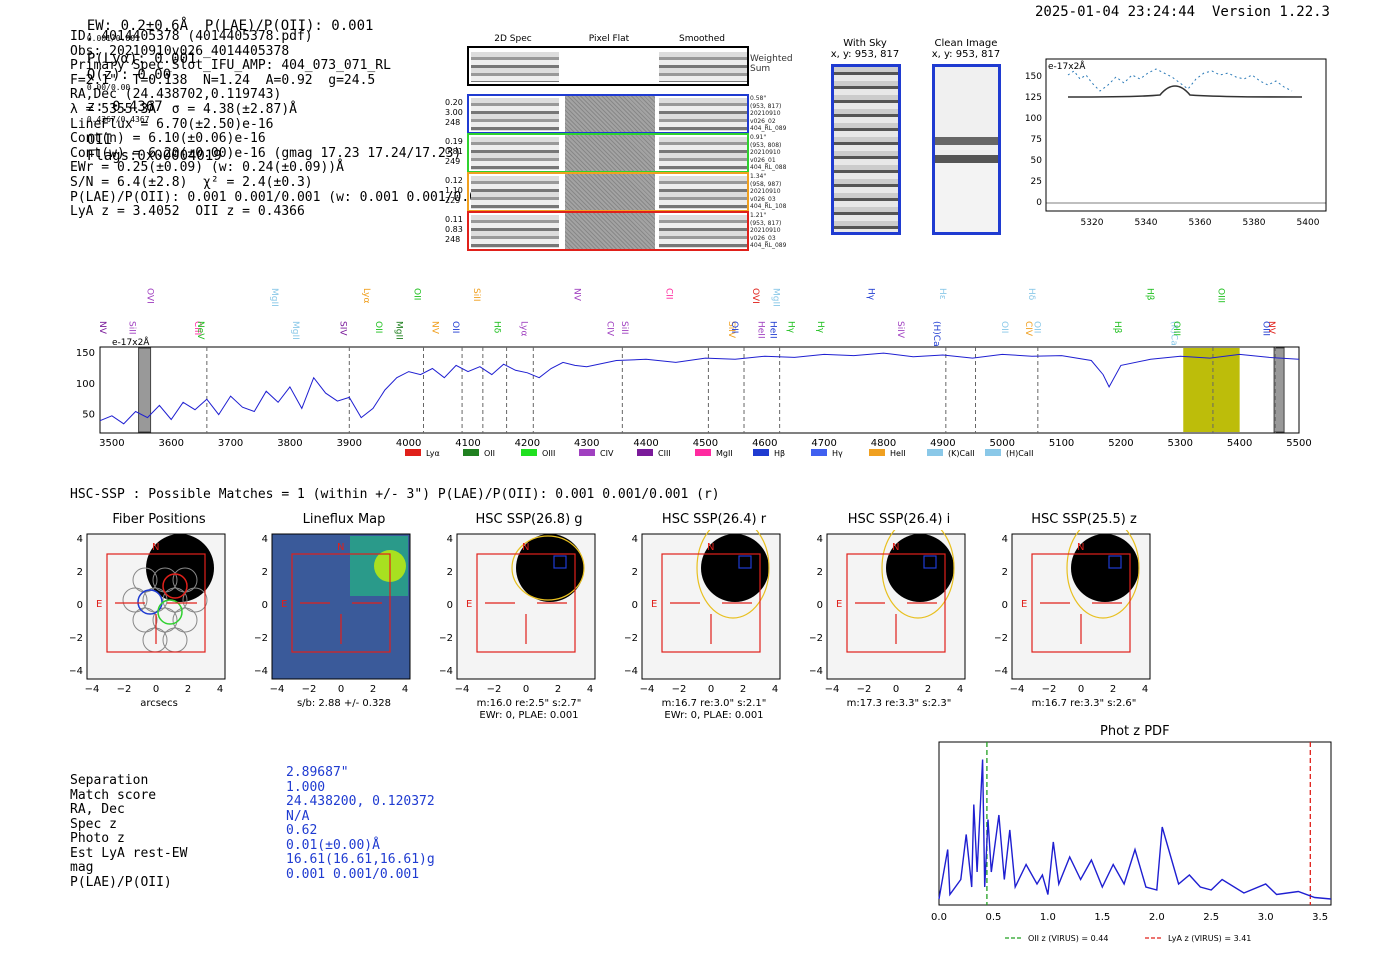 This screenshot has height=953, width=1400. I want to click on legend-label: OIII, so click(548, 453).